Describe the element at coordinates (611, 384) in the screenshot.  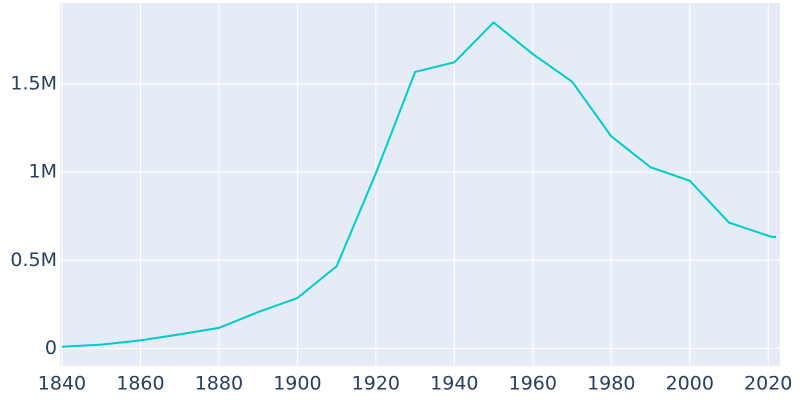
I see `x-tick-label: 1980` at that location.